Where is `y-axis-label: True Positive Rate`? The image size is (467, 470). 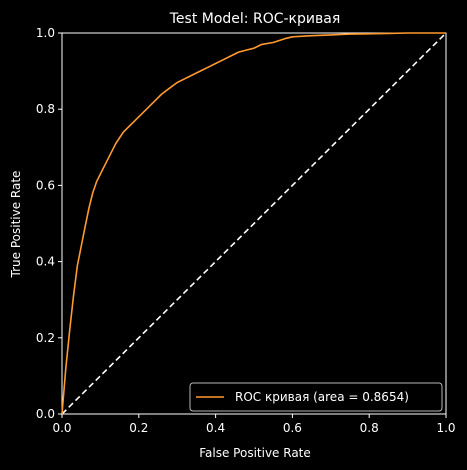 y-axis-label: True Positive Rate is located at coordinates (16, 225).